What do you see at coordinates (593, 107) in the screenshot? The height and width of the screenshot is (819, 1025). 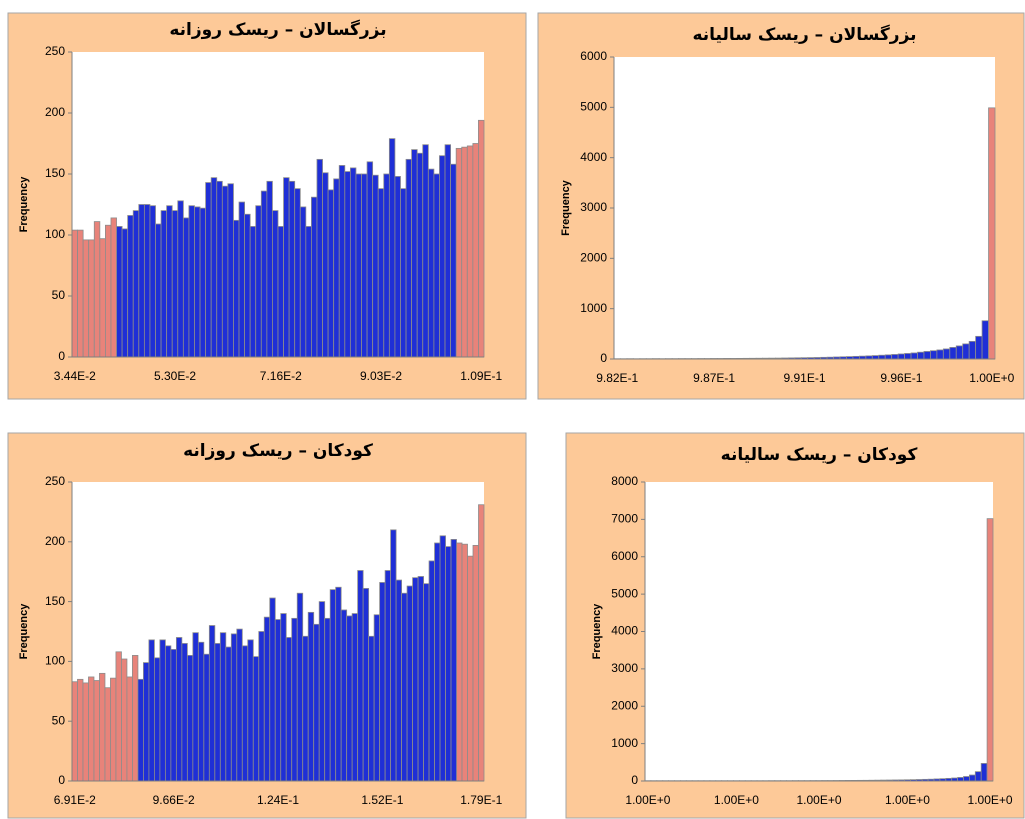 I see `y-tick-label: 5000` at bounding box center [593, 107].